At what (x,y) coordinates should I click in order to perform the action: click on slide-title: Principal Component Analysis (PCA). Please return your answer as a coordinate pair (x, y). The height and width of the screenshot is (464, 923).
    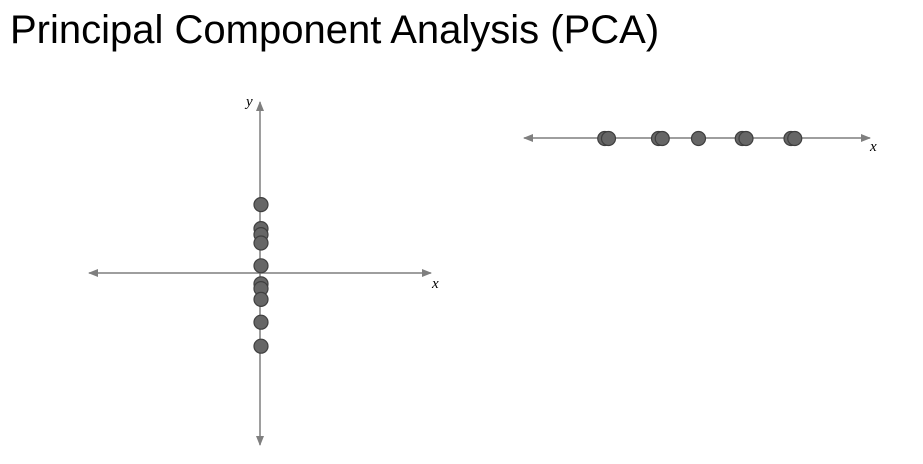
    Looking at the image, I should click on (335, 30).